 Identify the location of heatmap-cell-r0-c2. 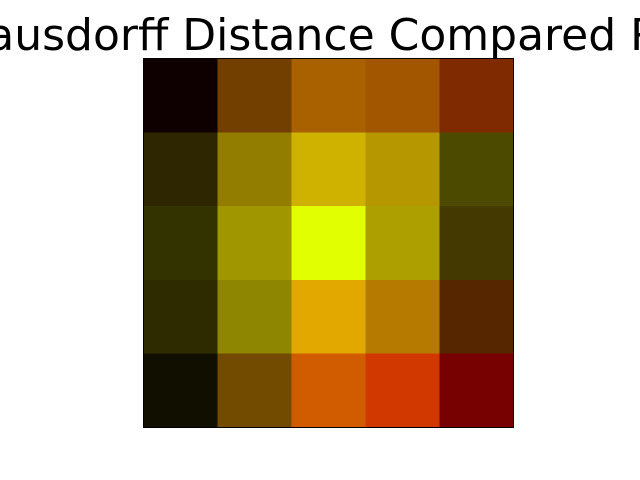
(328, 95).